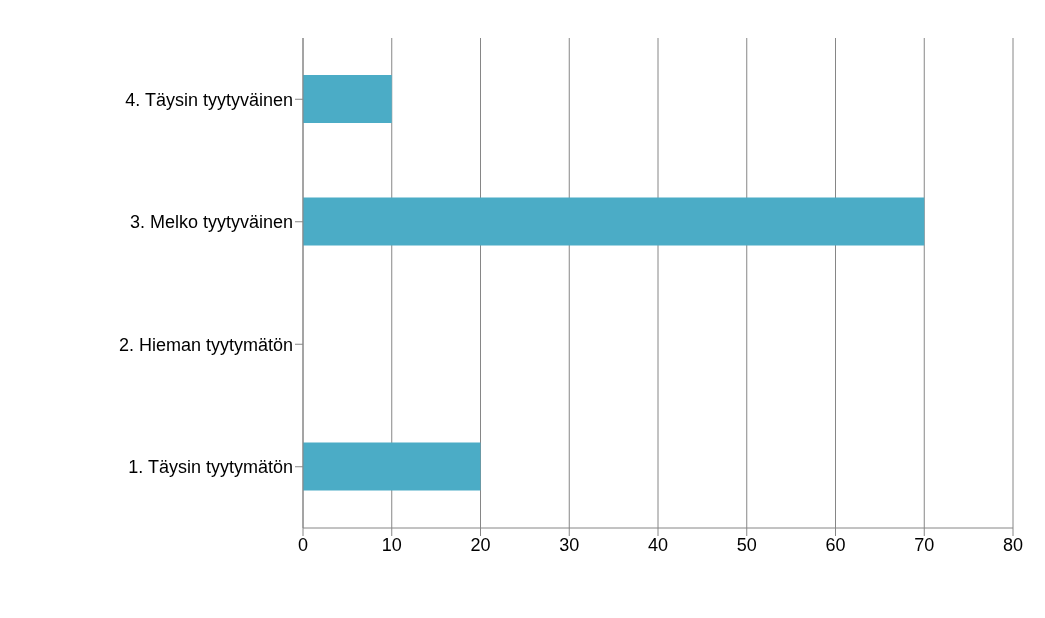 The image size is (1045, 618). What do you see at coordinates (303, 544) in the screenshot?
I see `x-tick-label: 0` at bounding box center [303, 544].